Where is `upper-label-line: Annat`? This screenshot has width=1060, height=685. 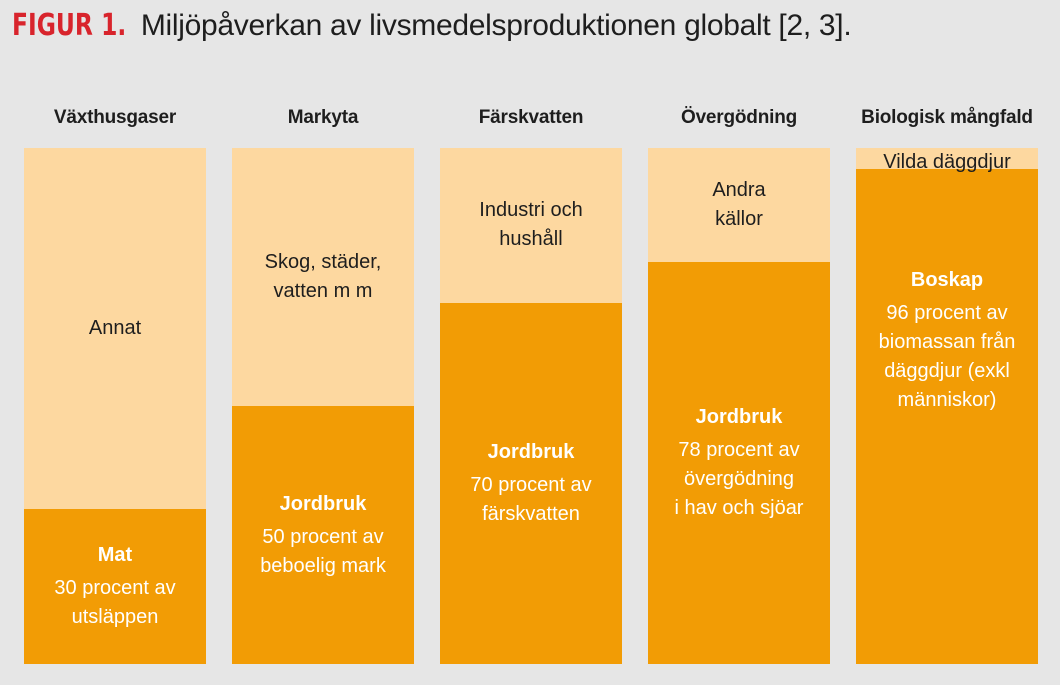 upper-label-line: Annat is located at coordinates (115, 328).